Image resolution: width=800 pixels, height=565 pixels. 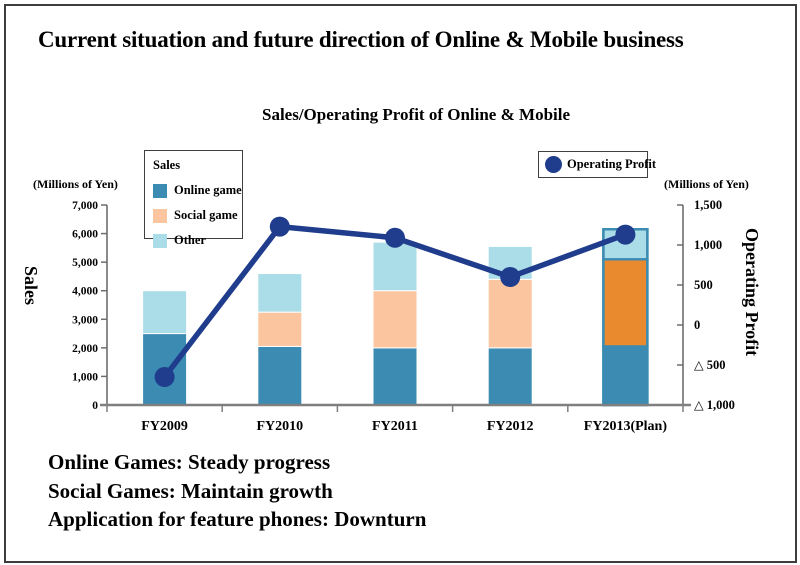 What do you see at coordinates (708, 205) in the screenshot?
I see `right-axis-tick-label: 1,500` at bounding box center [708, 205].